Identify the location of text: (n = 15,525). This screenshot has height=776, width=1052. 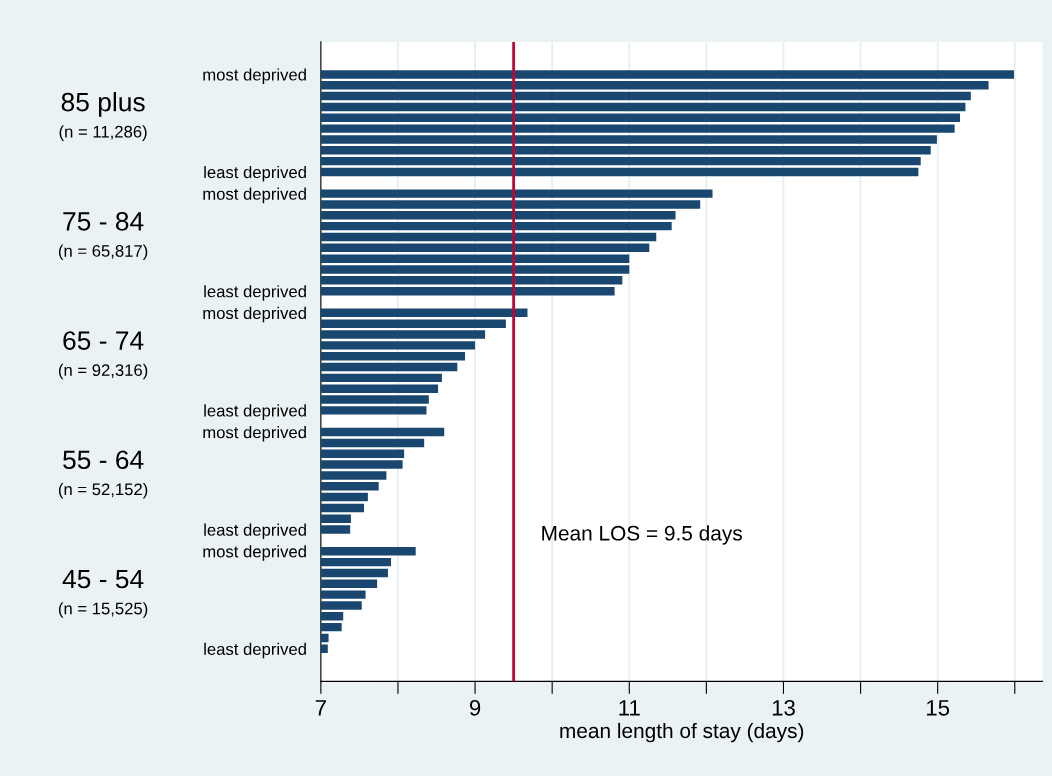
(103, 610).